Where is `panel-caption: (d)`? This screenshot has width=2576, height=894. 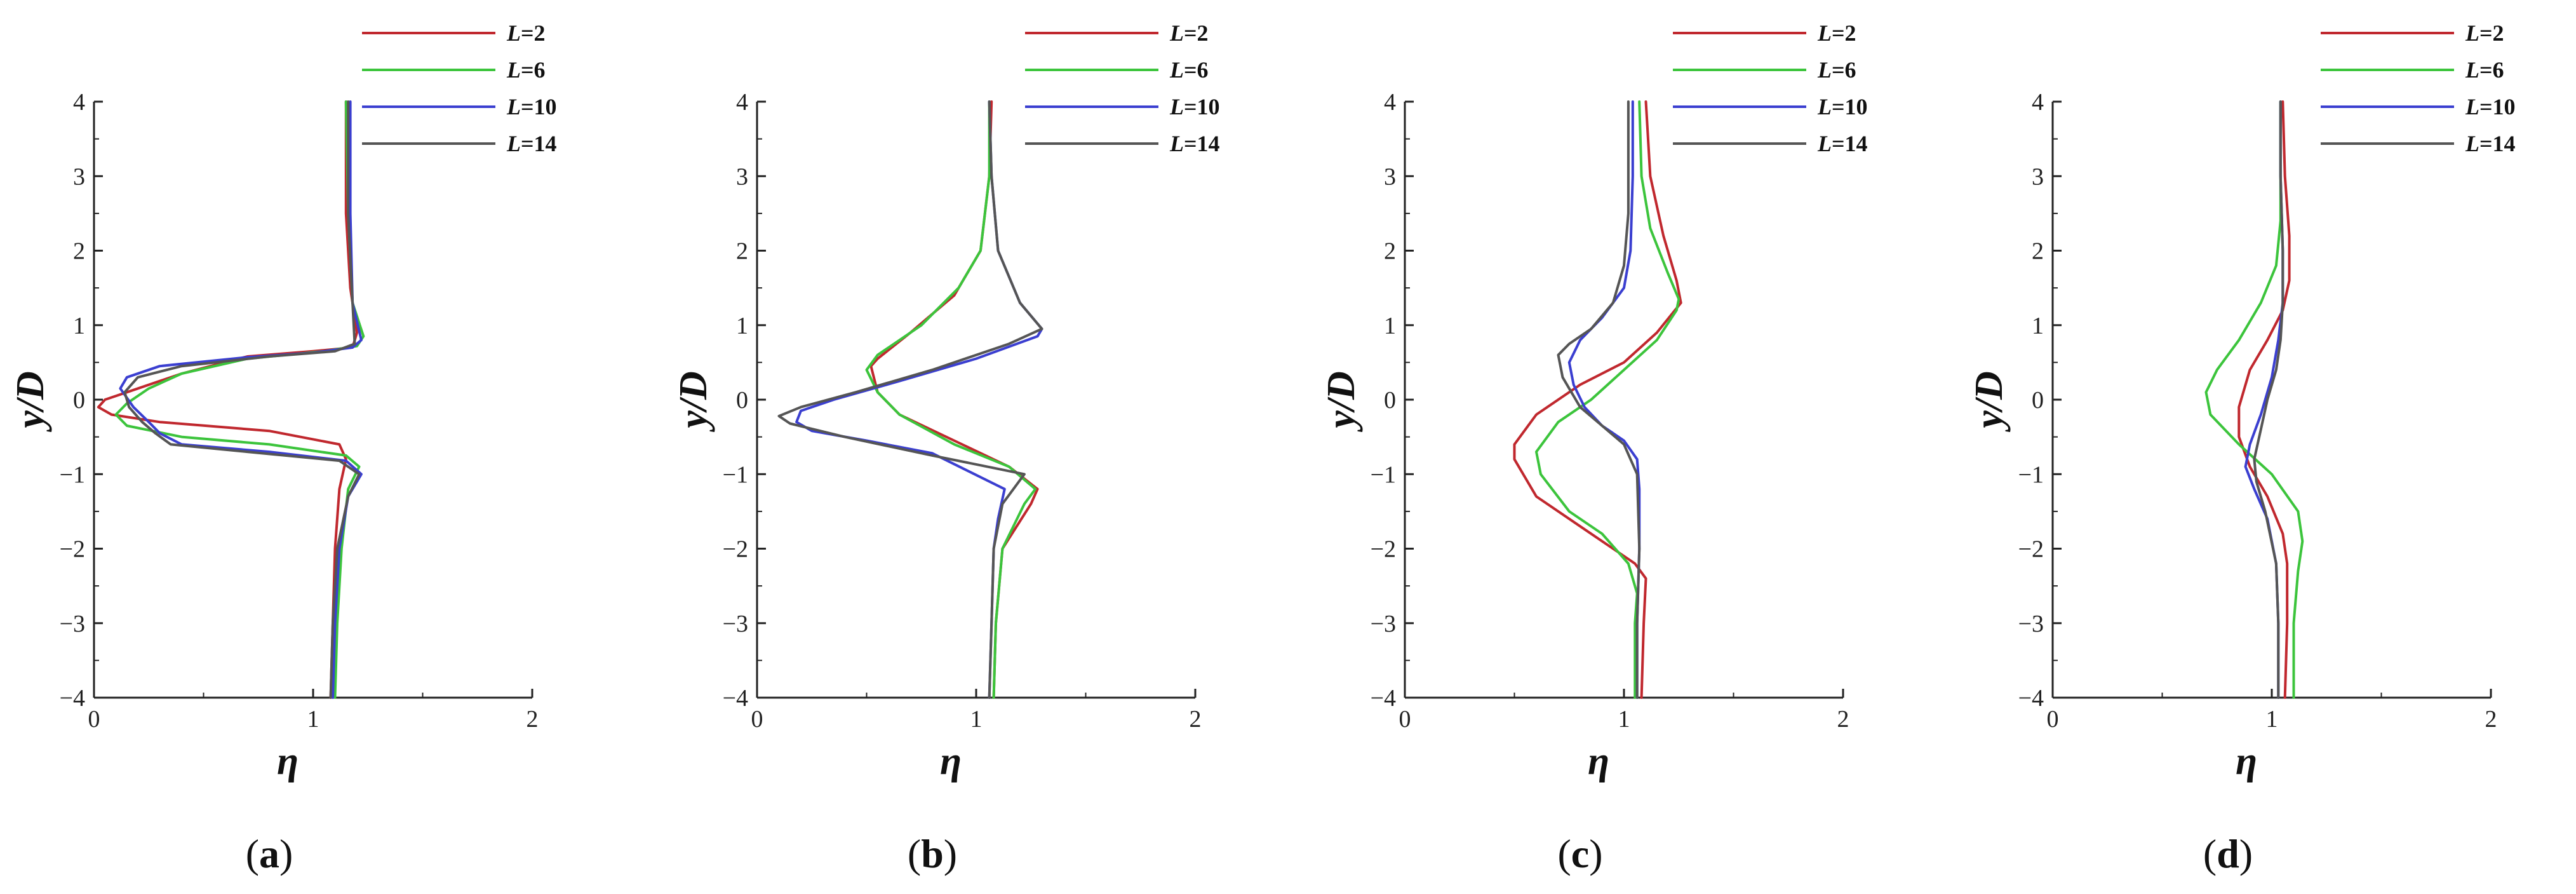
panel-caption: (d) is located at coordinates (2228, 854).